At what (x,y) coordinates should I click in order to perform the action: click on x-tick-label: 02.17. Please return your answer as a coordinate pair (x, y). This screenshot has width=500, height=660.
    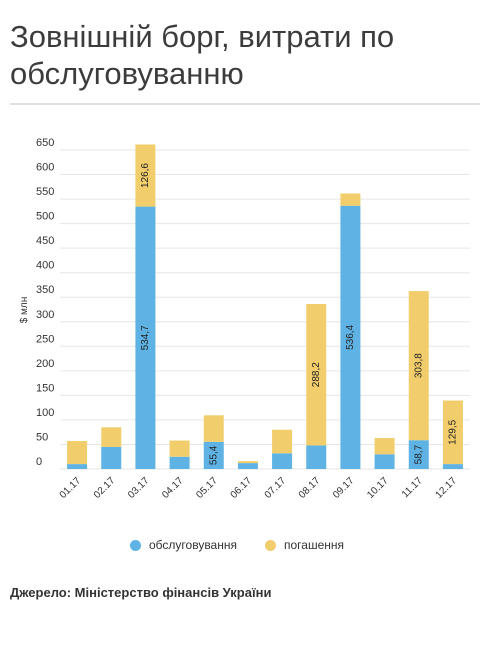
    Looking at the image, I should click on (105, 488).